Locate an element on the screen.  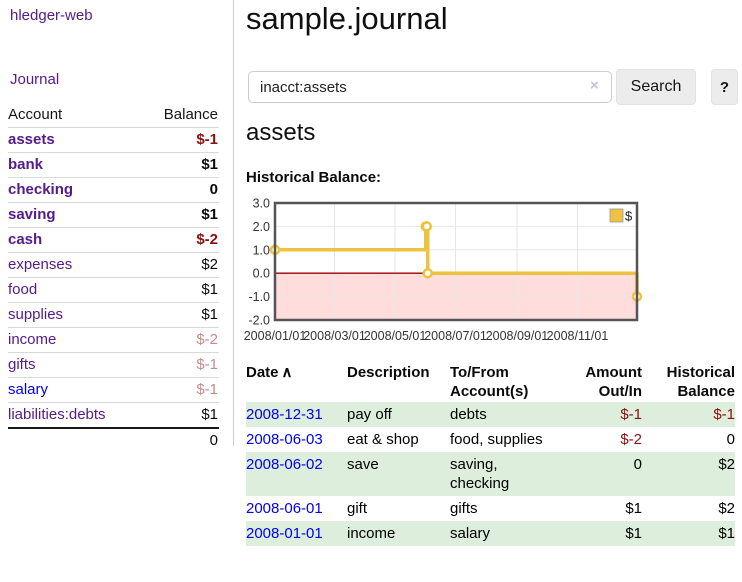
account-row: saving $1 is located at coordinates (113, 215).